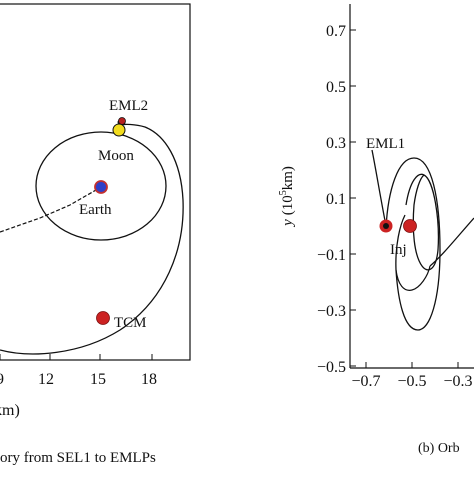 The width and height of the screenshot is (474, 479). What do you see at coordinates (331, 255) in the screenshot?
I see `panel-b-y-tick-label-n0.1: −0.1` at bounding box center [331, 255].